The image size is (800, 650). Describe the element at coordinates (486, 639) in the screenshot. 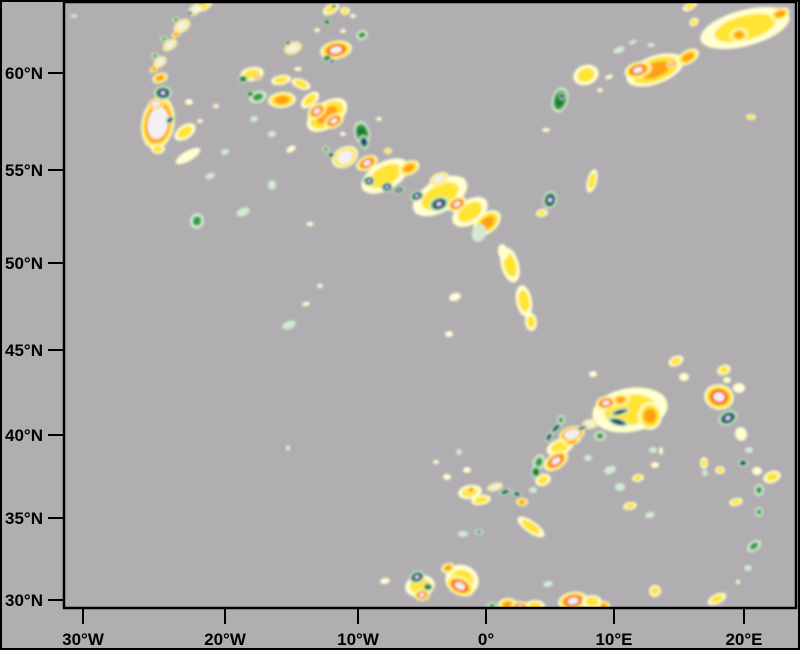

I see `x-tick-label: 0°` at that location.